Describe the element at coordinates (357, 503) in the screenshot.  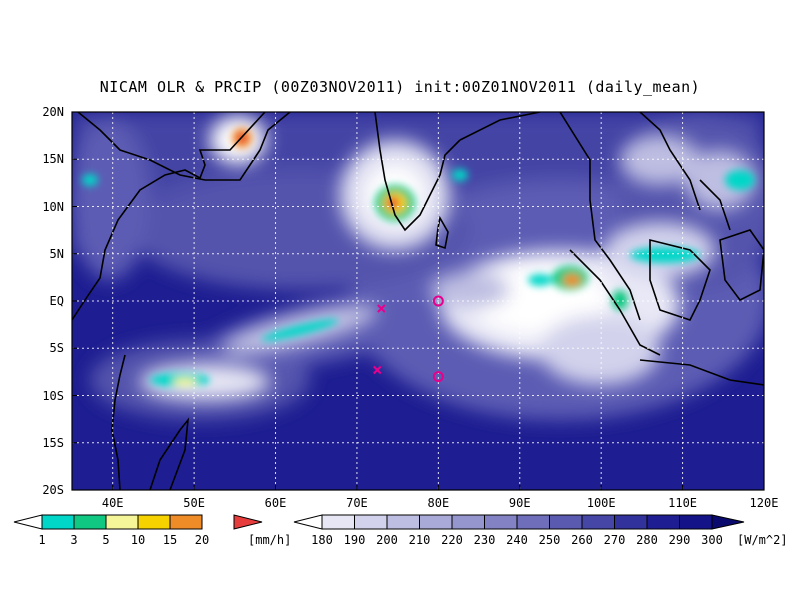
I see `lon-label: 70E` at that location.